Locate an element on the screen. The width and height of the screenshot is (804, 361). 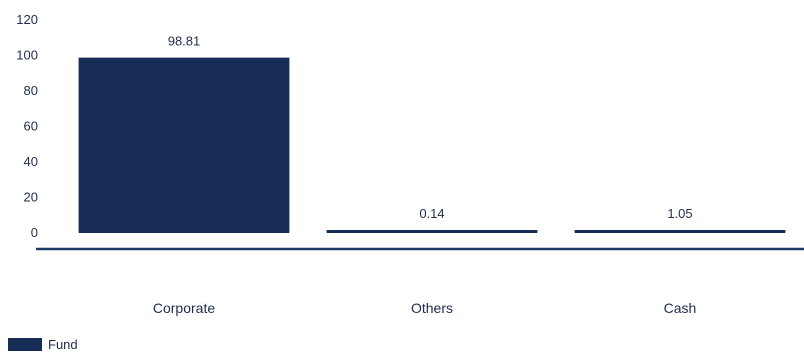
bar-others is located at coordinates (432, 231).